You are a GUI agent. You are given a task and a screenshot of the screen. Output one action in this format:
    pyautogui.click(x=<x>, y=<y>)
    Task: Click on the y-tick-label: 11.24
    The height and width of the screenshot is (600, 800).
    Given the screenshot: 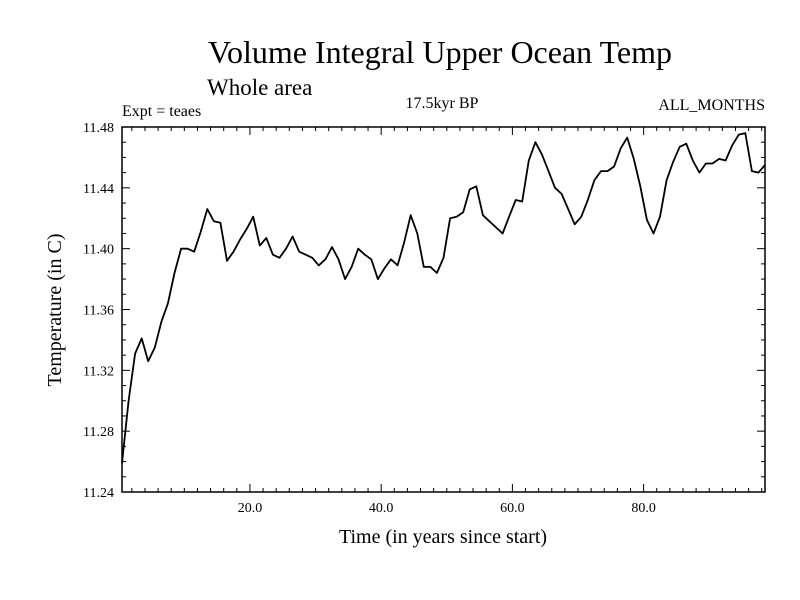 What is the action you would take?
    pyautogui.click(x=98, y=493)
    